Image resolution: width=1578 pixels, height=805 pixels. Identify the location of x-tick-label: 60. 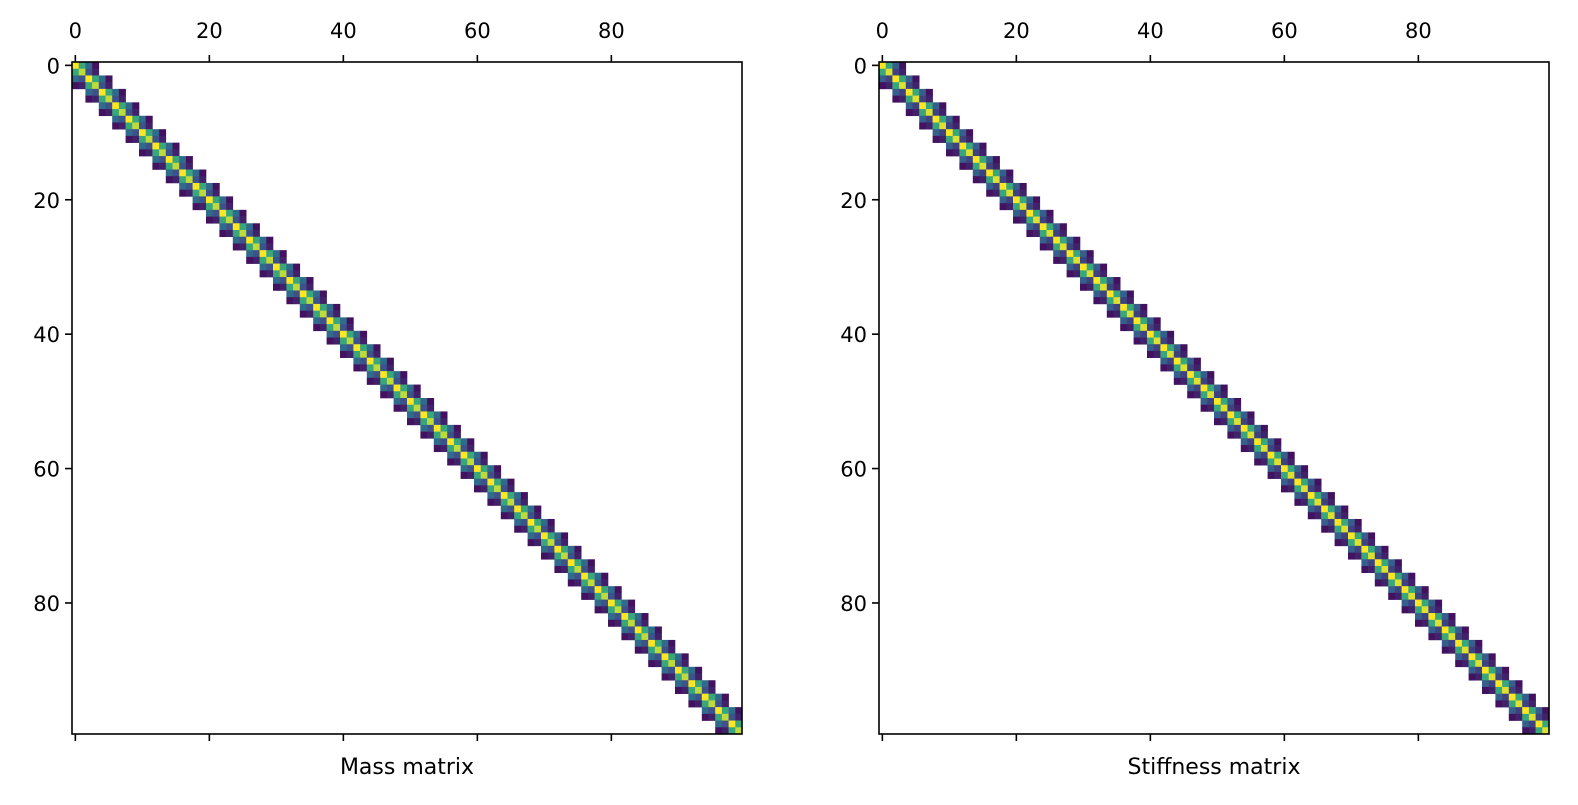
(477, 31).